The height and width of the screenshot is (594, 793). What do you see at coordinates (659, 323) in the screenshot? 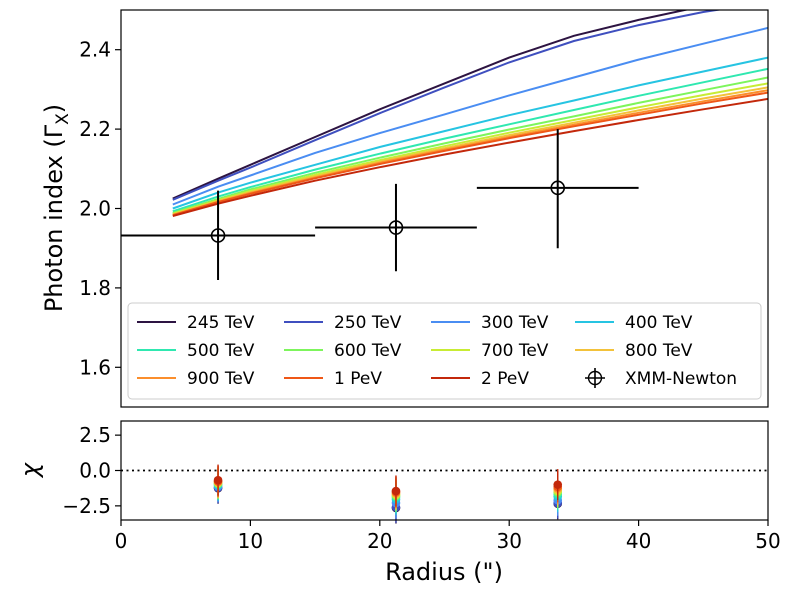
I see `legend-label: 400 TeV` at bounding box center [659, 323].